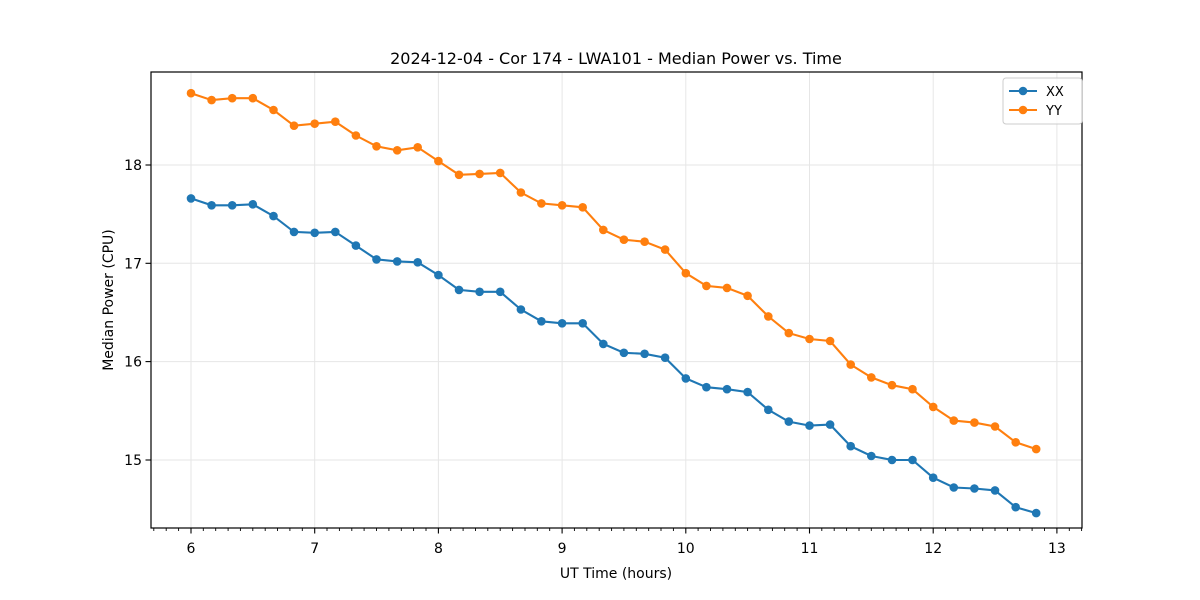 The height and width of the screenshot is (600, 1200). Describe the element at coordinates (1055, 92) in the screenshot. I see `legend-label-xx: XX` at that location.